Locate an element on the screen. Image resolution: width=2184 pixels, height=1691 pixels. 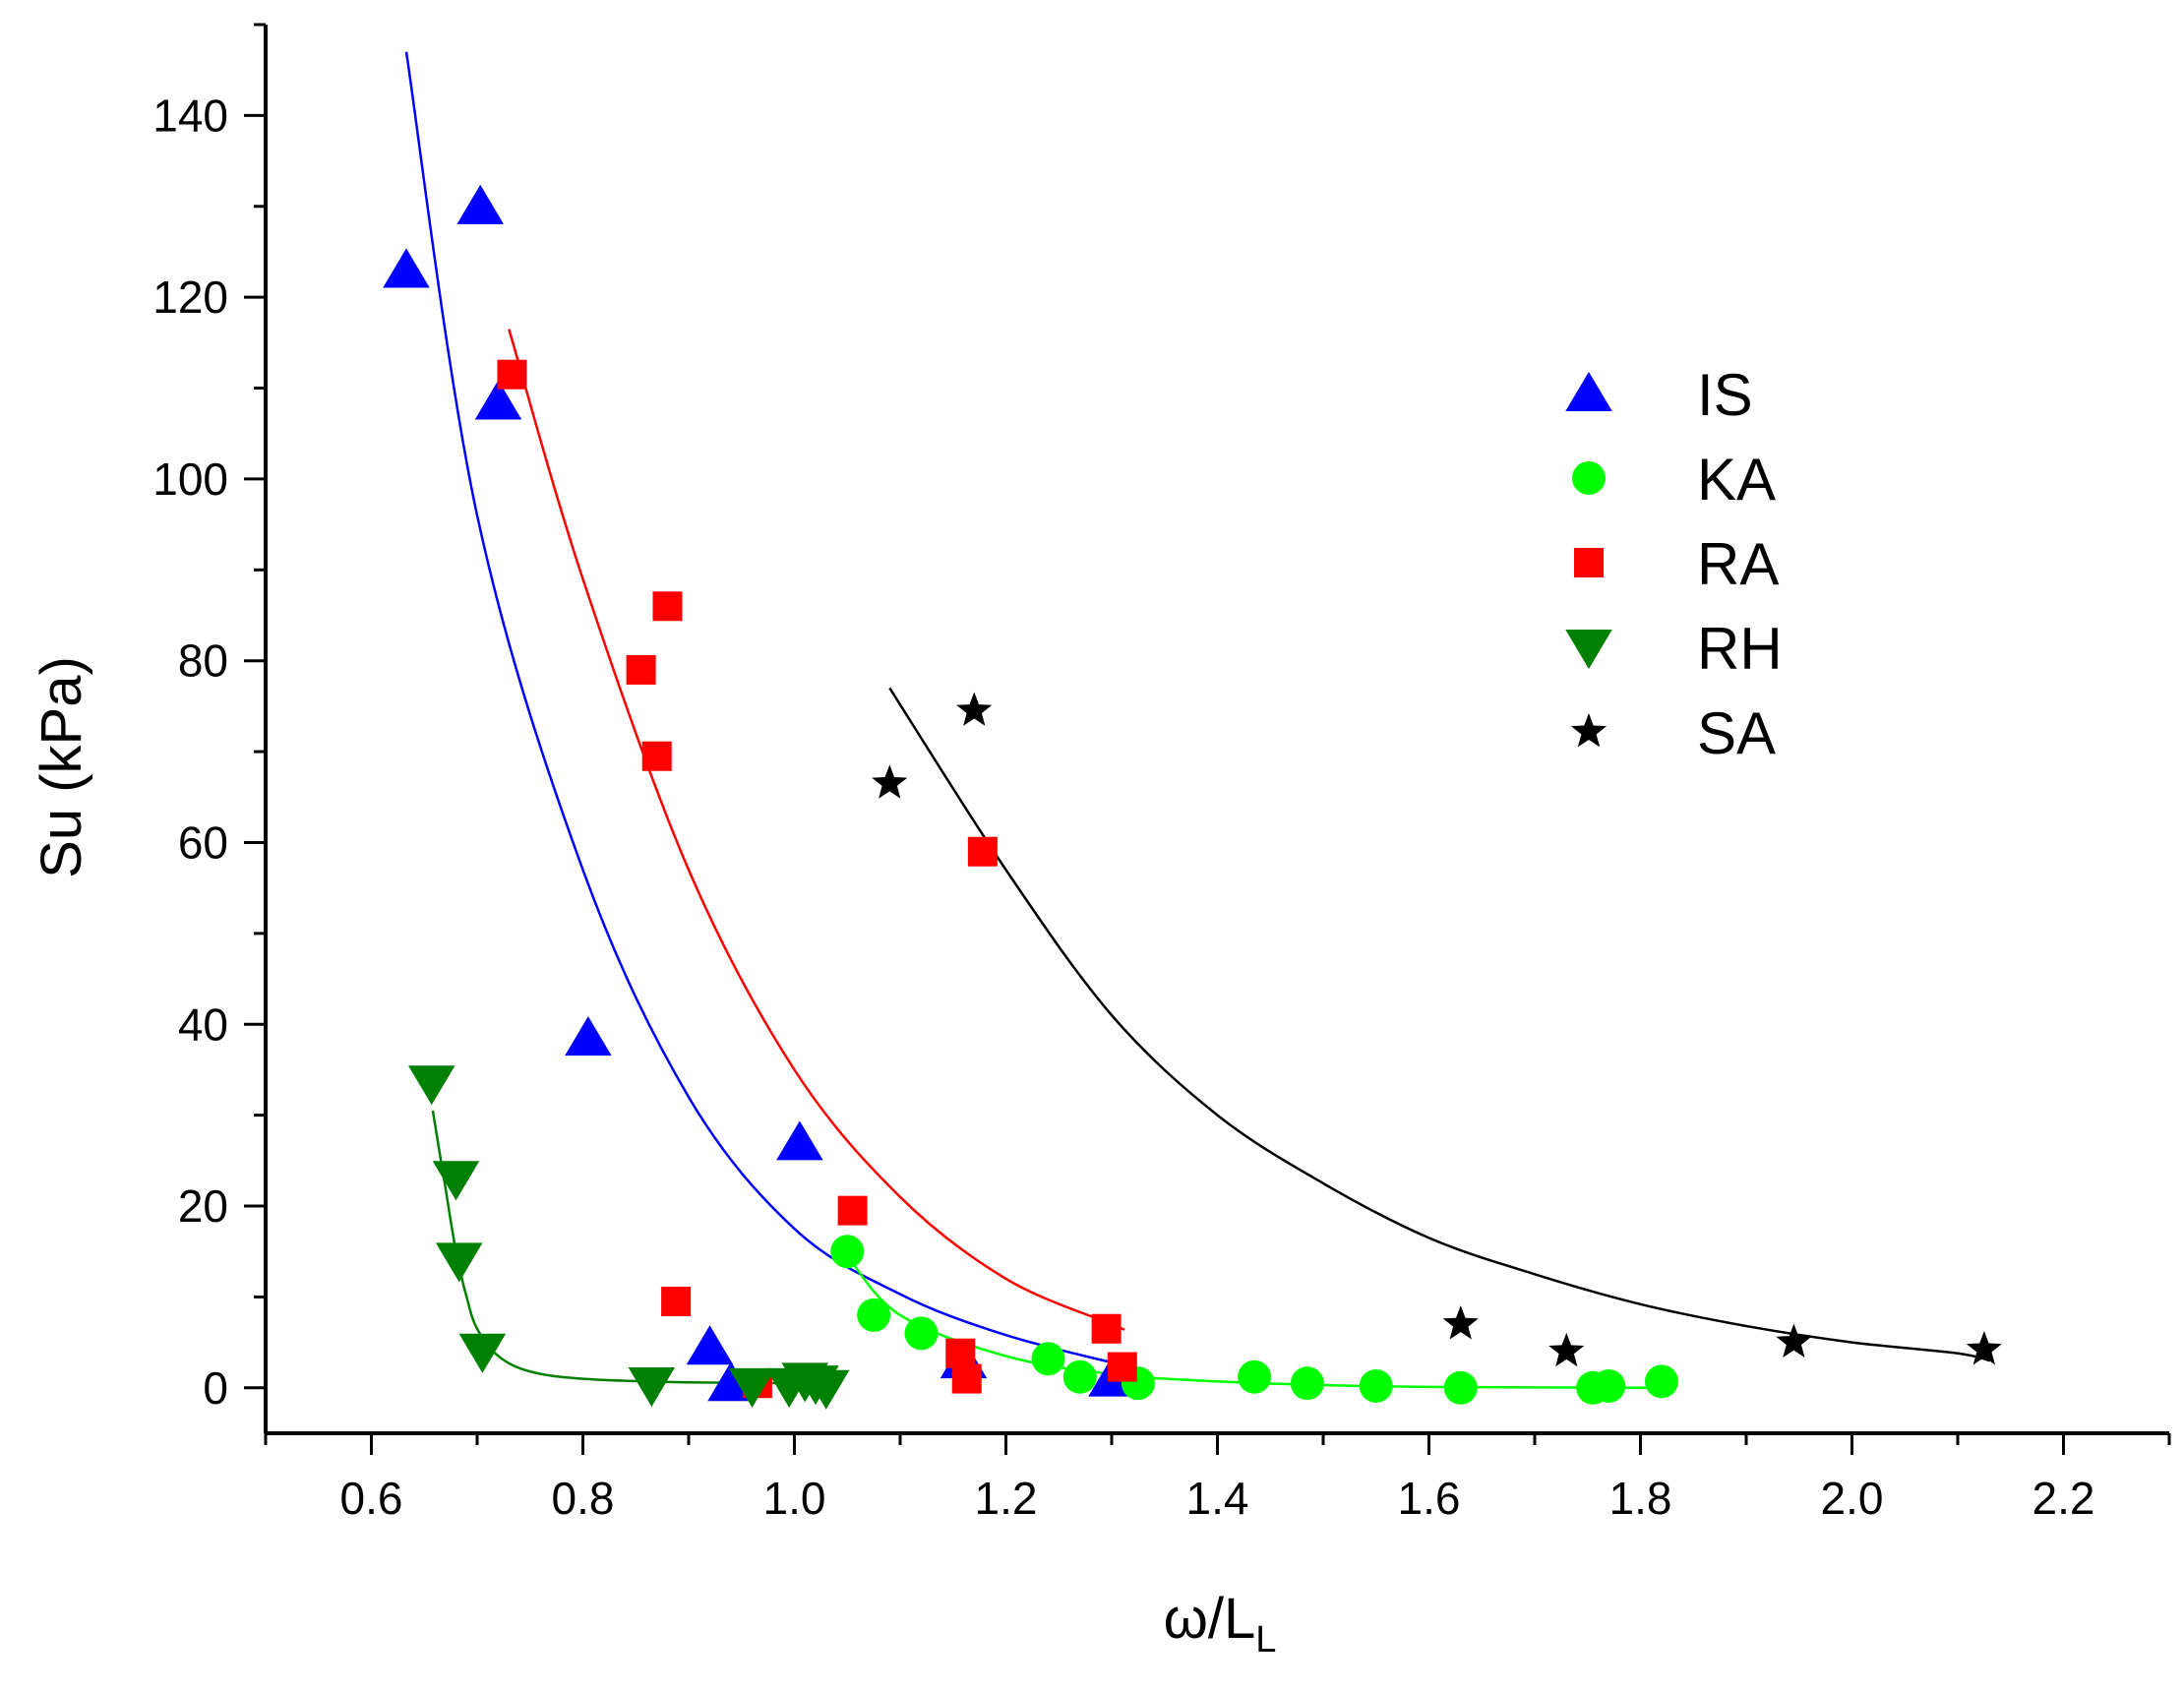
y-tick-label: 60 is located at coordinates (203, 842).